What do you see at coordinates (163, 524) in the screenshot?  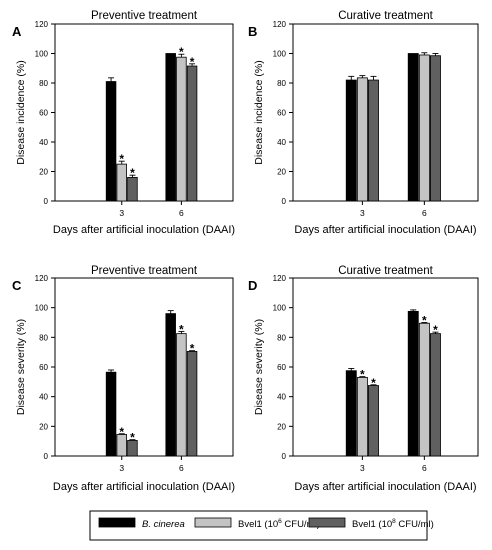 I see `legend-label-bcinerea: B. cinerea` at bounding box center [163, 524].